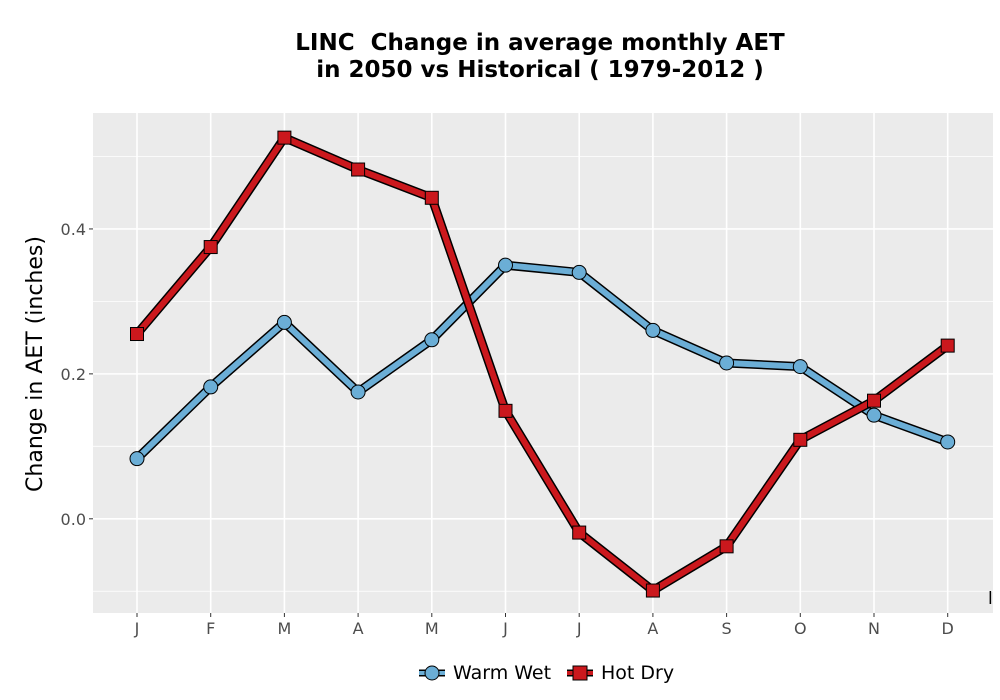 The width and height of the screenshot is (1000, 700). I want to click on y-tick-label: 0.4, so click(73, 229).